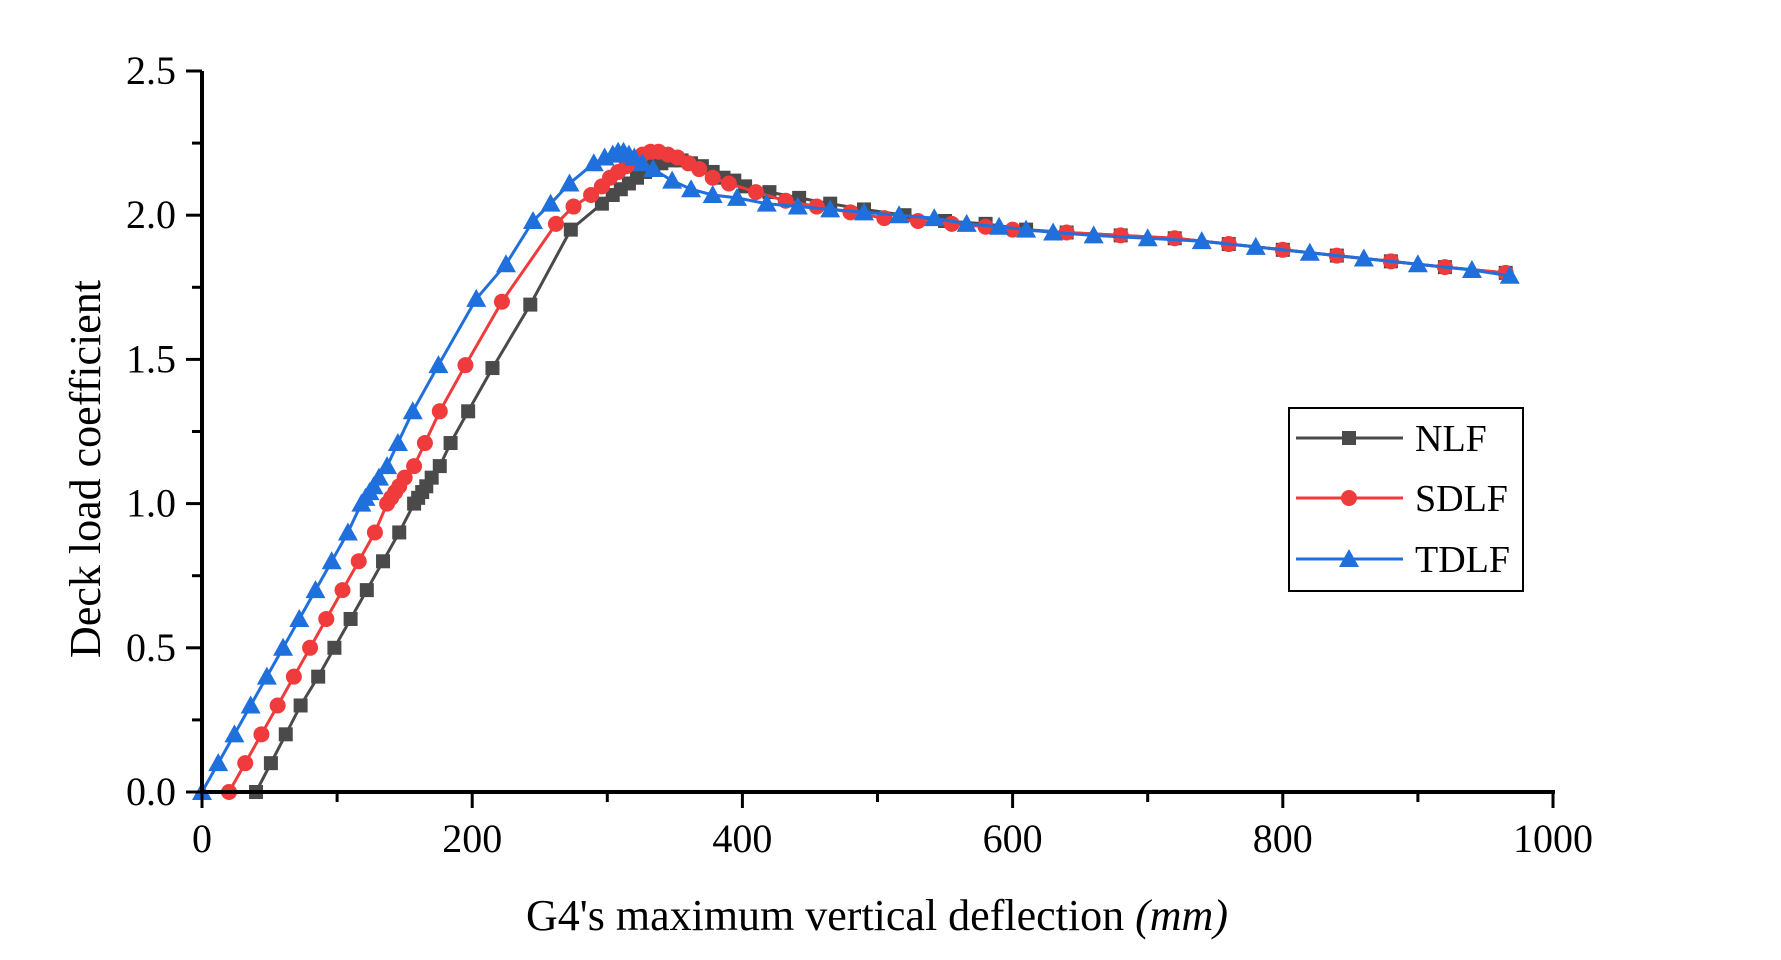 This screenshot has height=960, width=1781. What do you see at coordinates (877, 915) in the screenshot?
I see `x-axis-title: G4's maximum vertical deflection (mm)` at bounding box center [877, 915].